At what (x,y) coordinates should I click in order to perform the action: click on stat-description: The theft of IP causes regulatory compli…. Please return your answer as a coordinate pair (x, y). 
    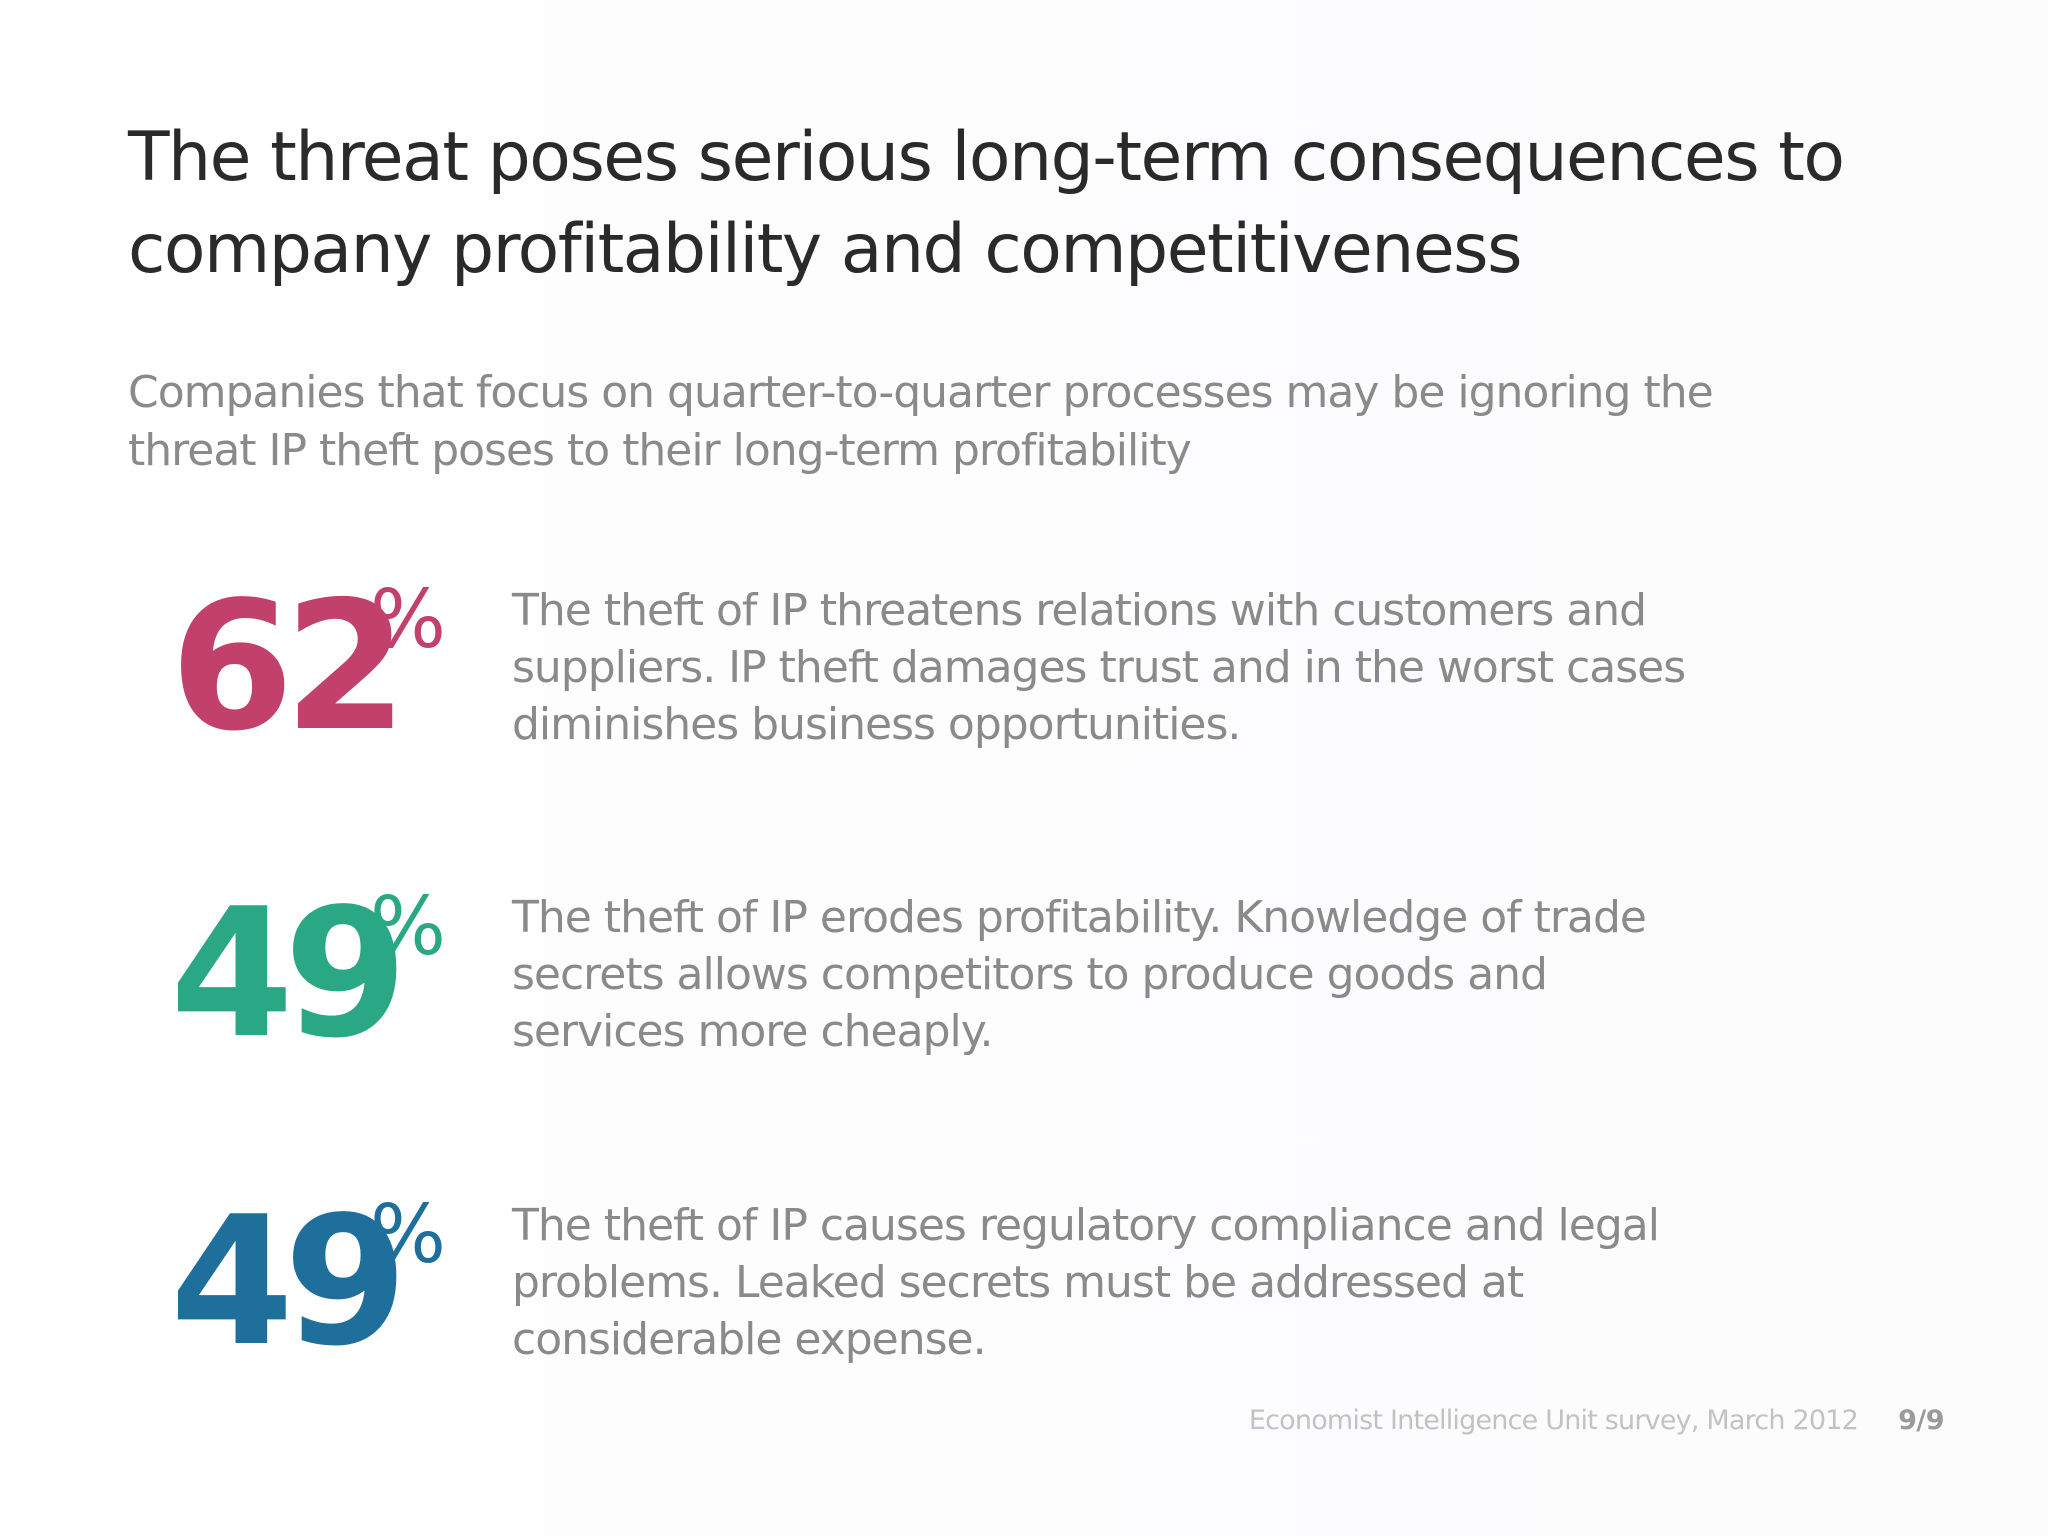
    Looking at the image, I should click on (1086, 1282).